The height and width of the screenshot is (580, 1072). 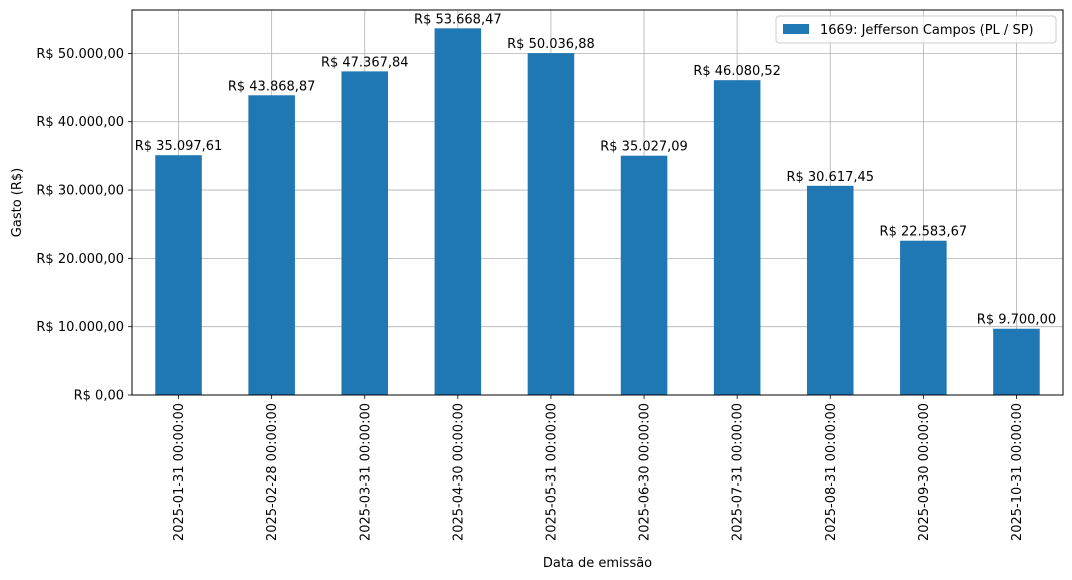 I want to click on legend-box, so click(x=916, y=29).